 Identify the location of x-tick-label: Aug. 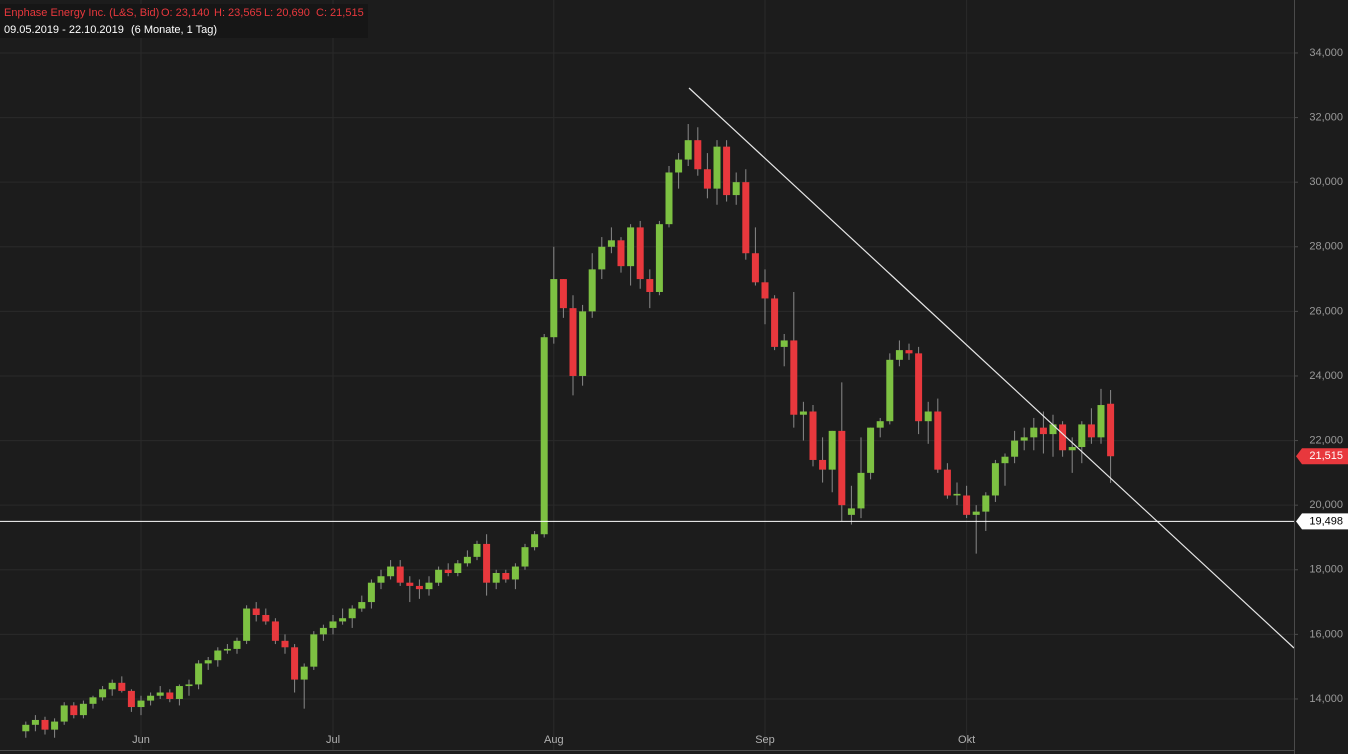
(554, 740).